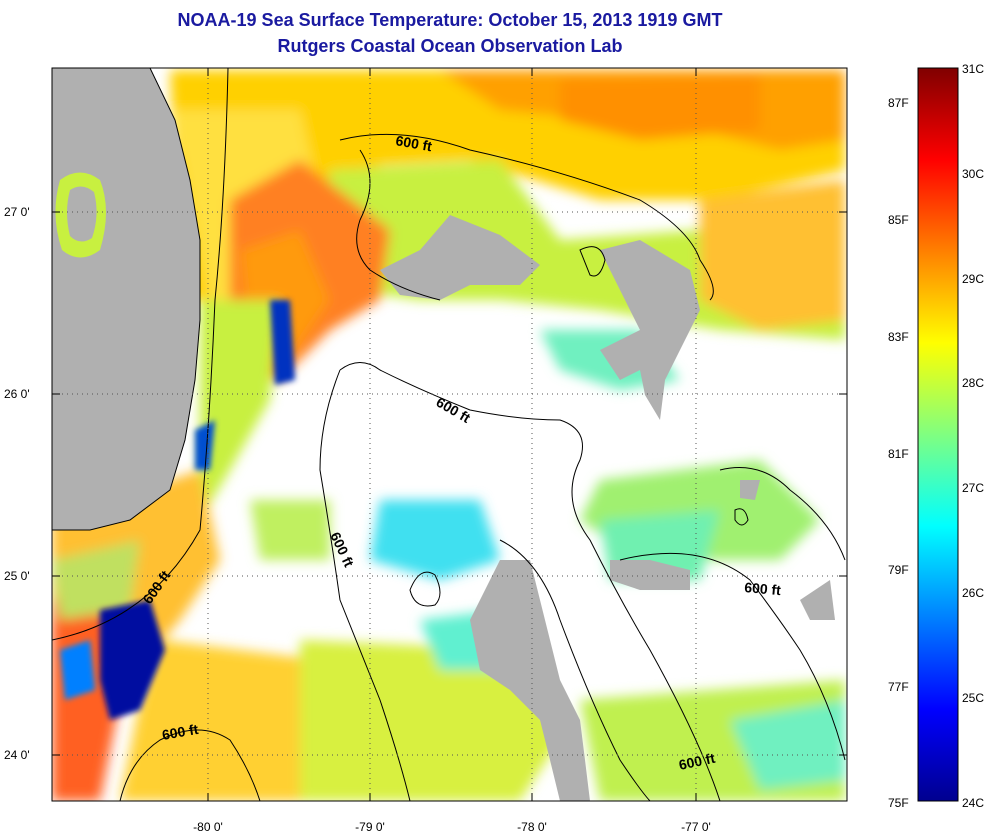 The width and height of the screenshot is (1000, 840). Describe the element at coordinates (898, 220) in the screenshot. I see `colorbar-fahrenheit-label: 85F` at that location.